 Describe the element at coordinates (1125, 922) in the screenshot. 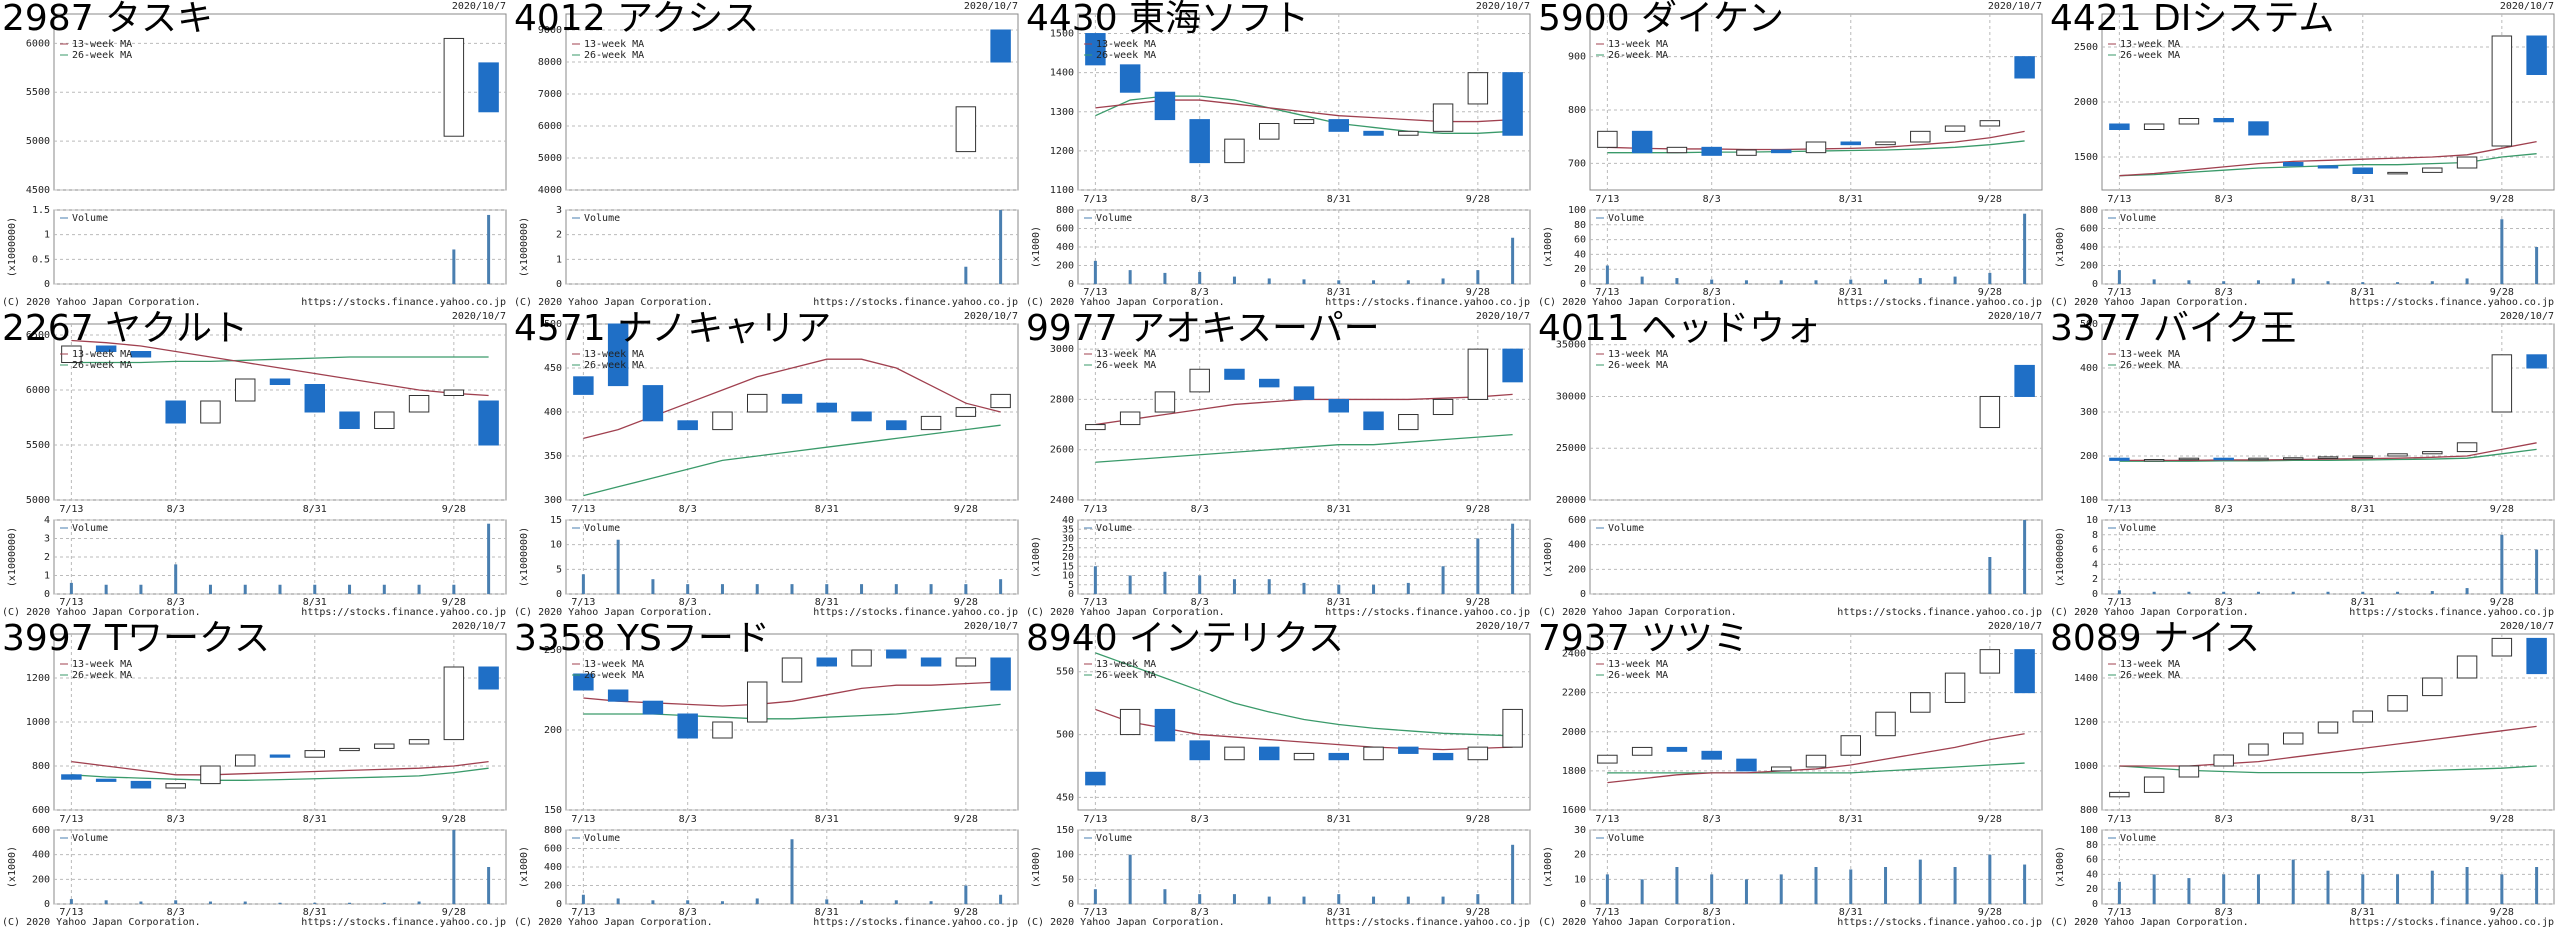

I see `copyright: (C) 2020 Yahoo Japan Corporation.` at that location.